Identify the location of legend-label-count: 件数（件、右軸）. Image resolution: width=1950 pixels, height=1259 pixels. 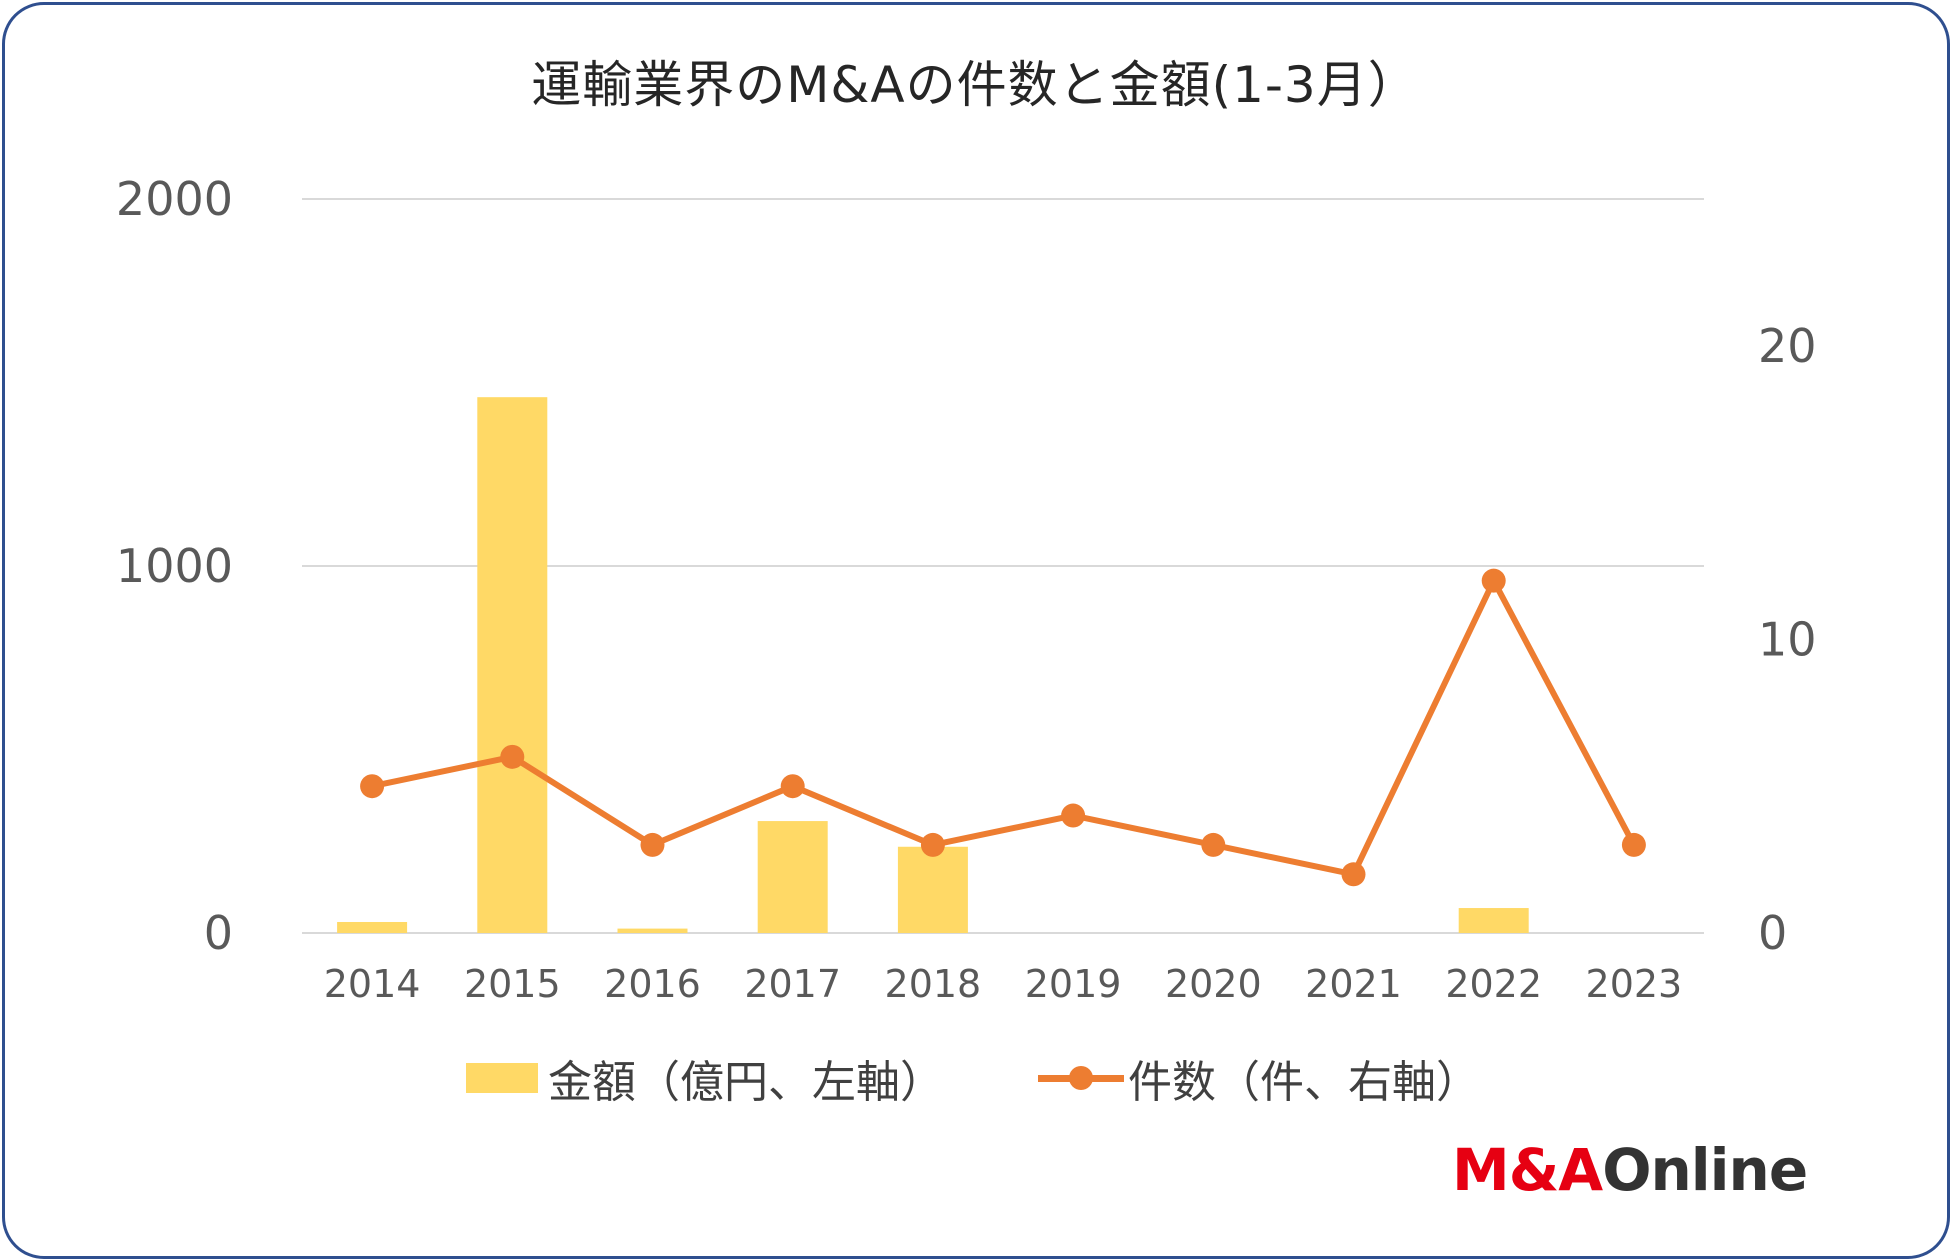
(1304, 1082).